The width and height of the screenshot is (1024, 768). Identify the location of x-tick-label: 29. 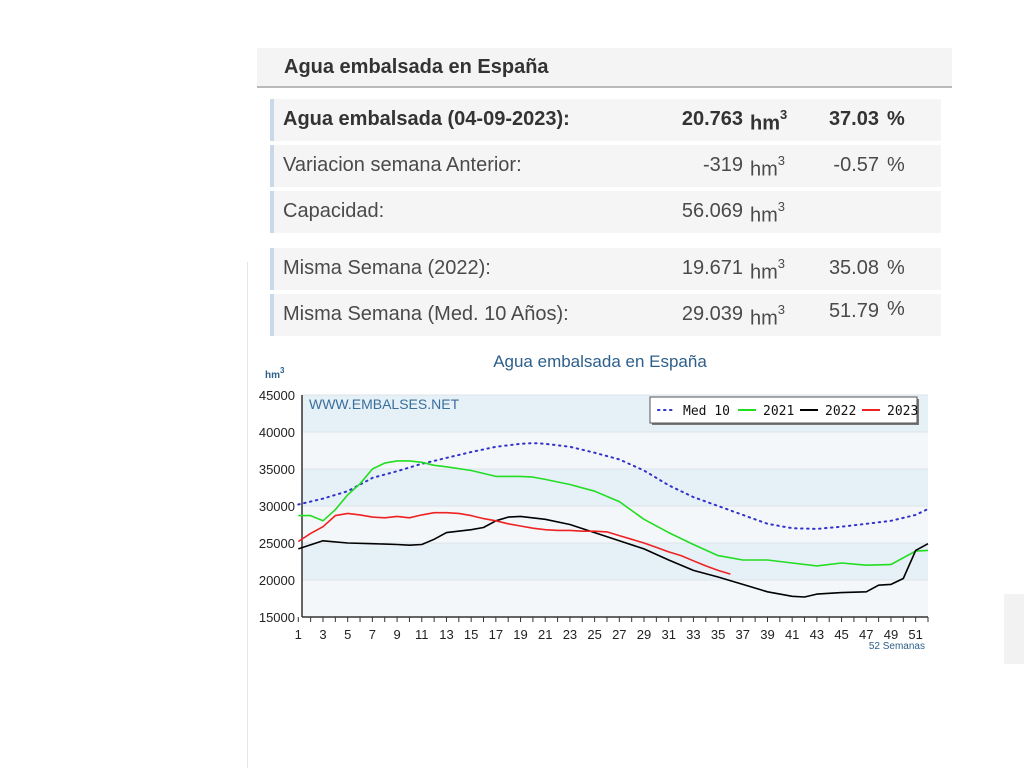
(644, 634).